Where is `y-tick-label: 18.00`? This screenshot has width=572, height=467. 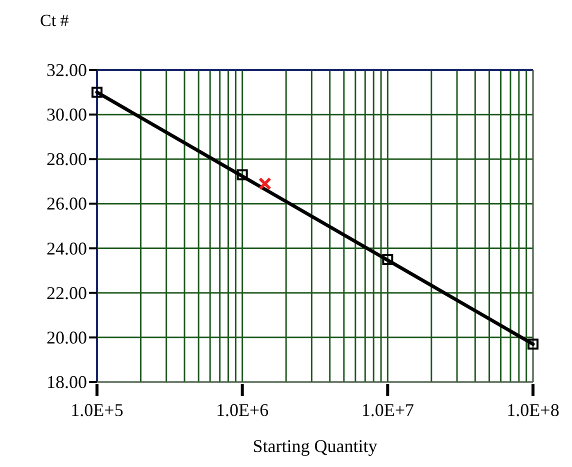 y-tick-label: 18.00 is located at coordinates (66, 382).